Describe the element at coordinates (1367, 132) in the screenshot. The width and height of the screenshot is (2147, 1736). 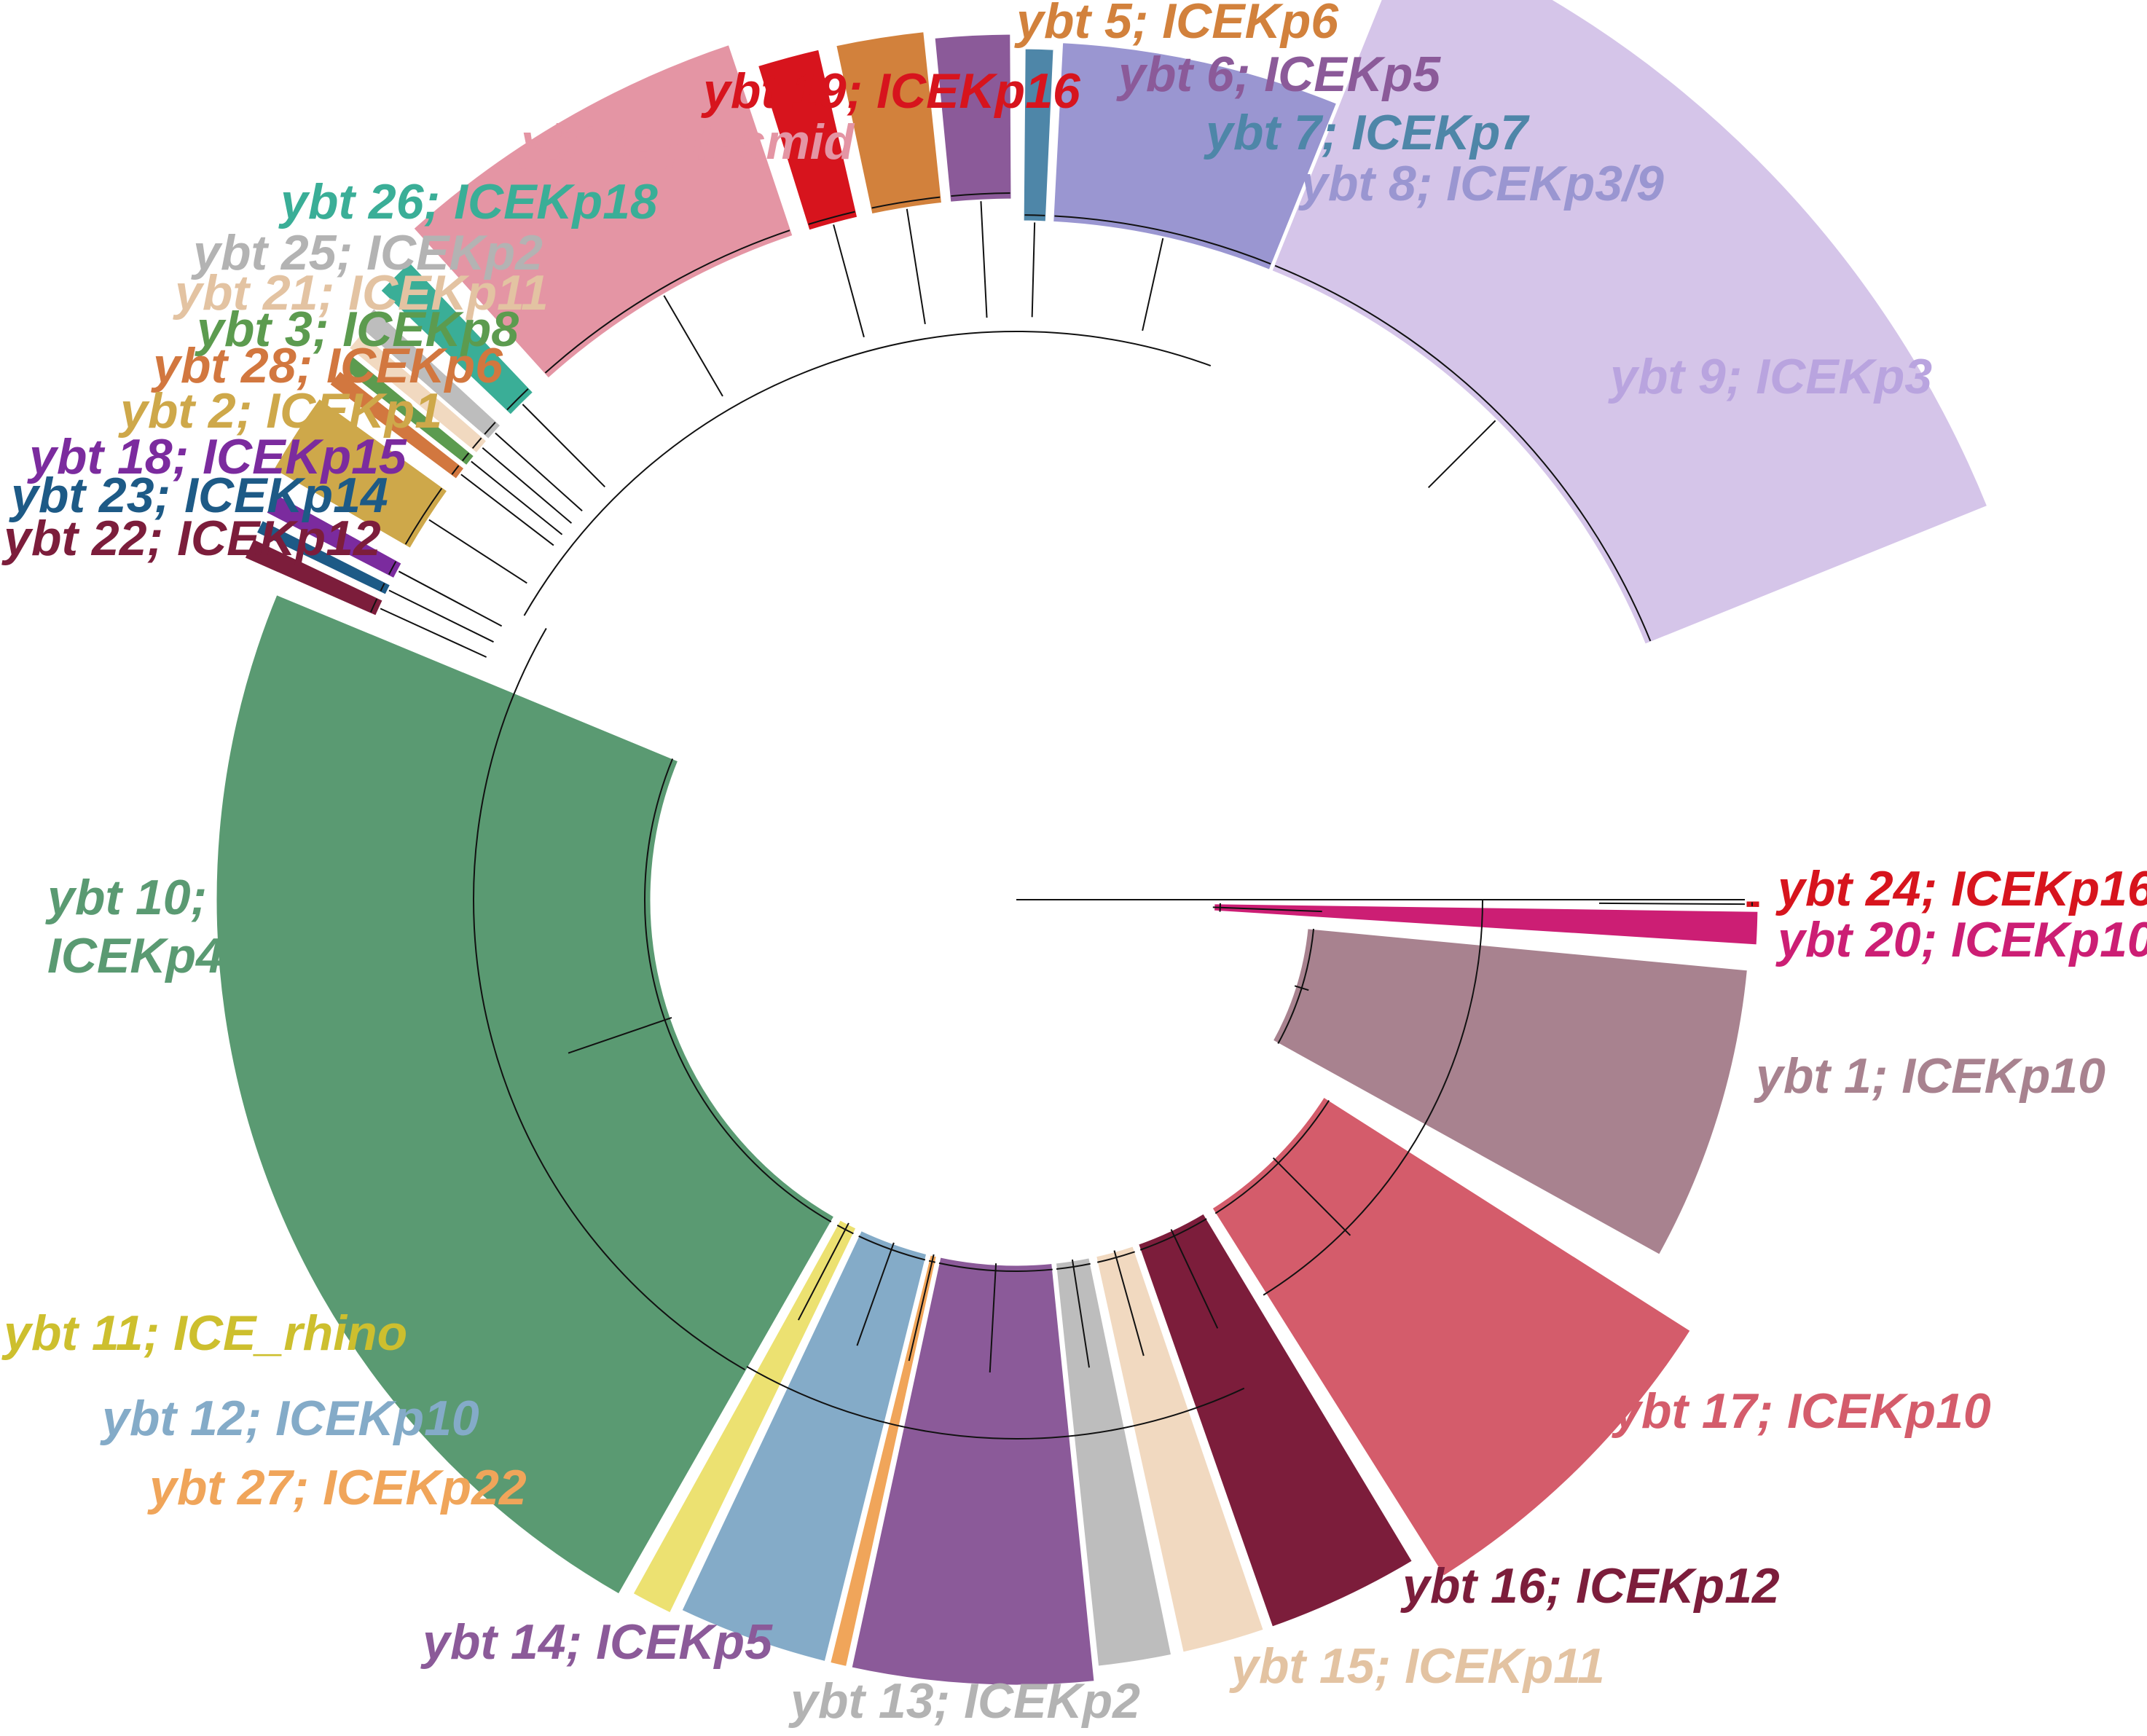
I see `clade-label-ybt7: ybt 7; ICEKp7` at that location.